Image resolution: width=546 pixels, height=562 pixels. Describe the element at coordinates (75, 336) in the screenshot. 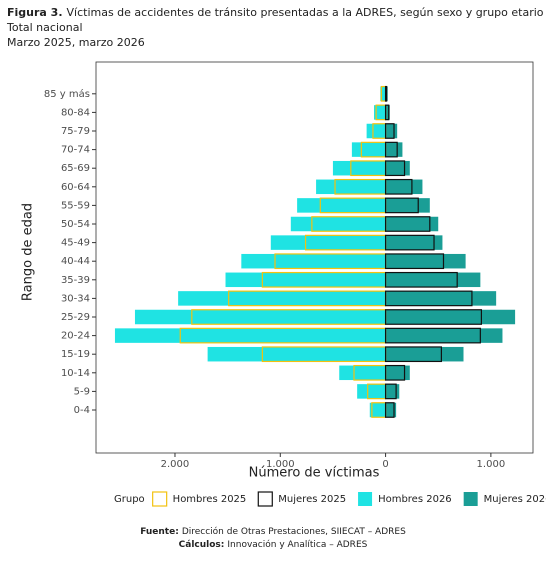

I see `y-tick-label: 20-24` at that location.